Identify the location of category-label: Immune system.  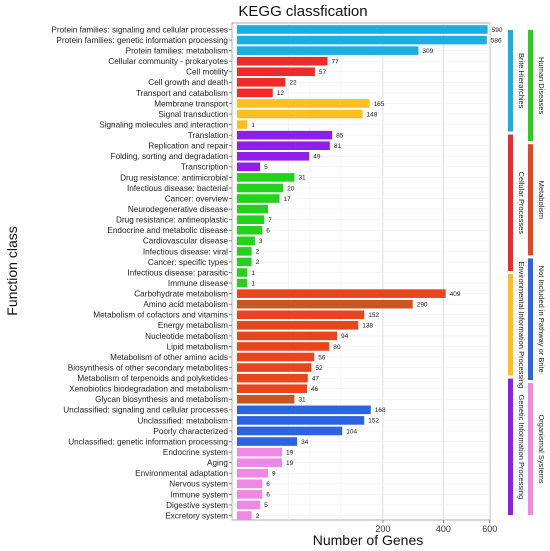
(199, 494).